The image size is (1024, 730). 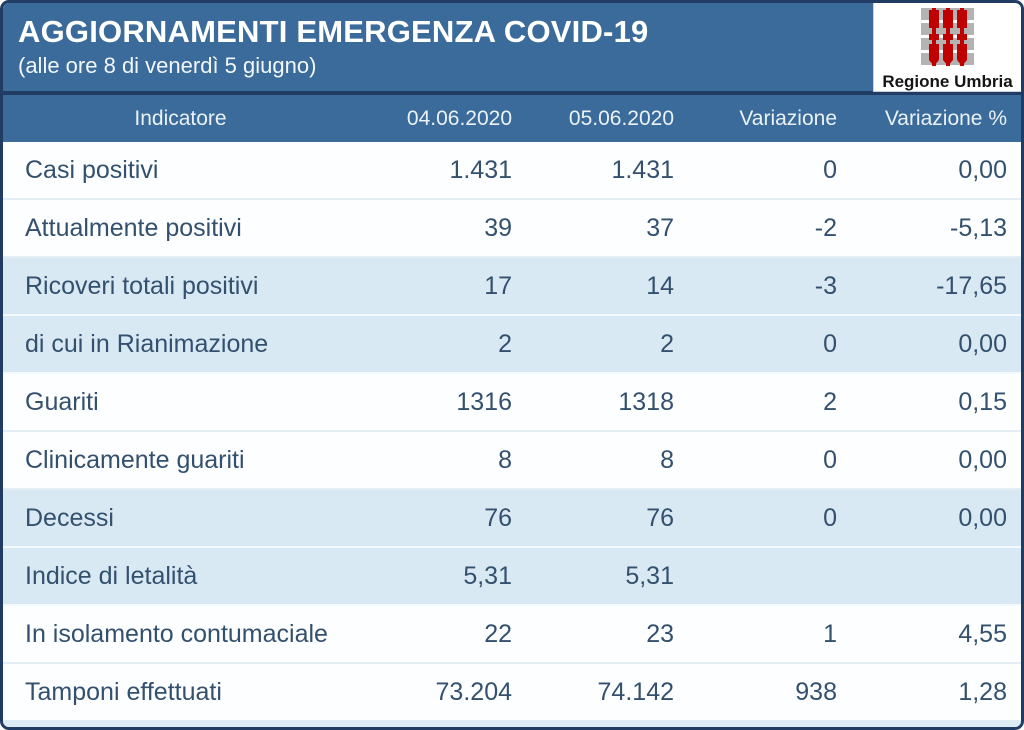 I want to click on column-header-indicator: Indicatore, so click(x=180, y=118).